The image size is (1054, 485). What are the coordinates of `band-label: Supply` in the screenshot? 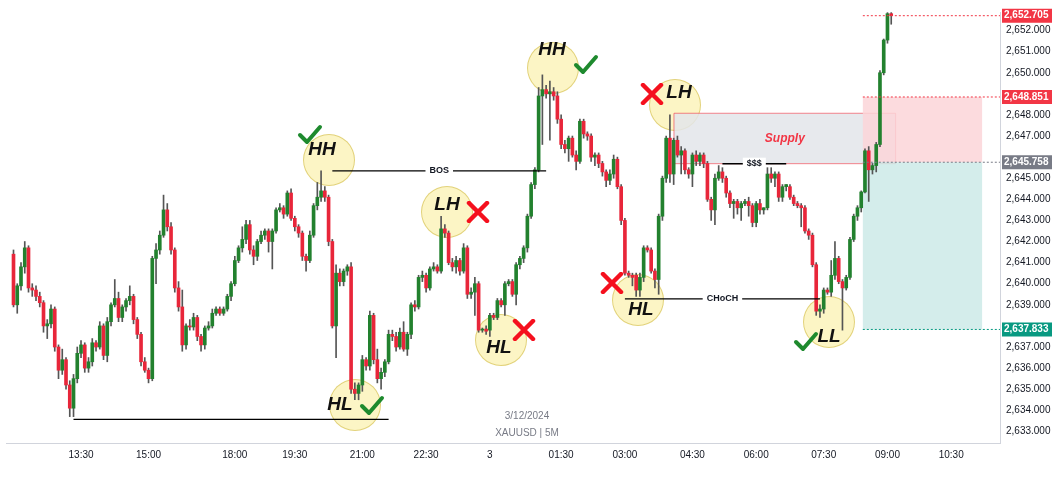 It's located at (785, 137).